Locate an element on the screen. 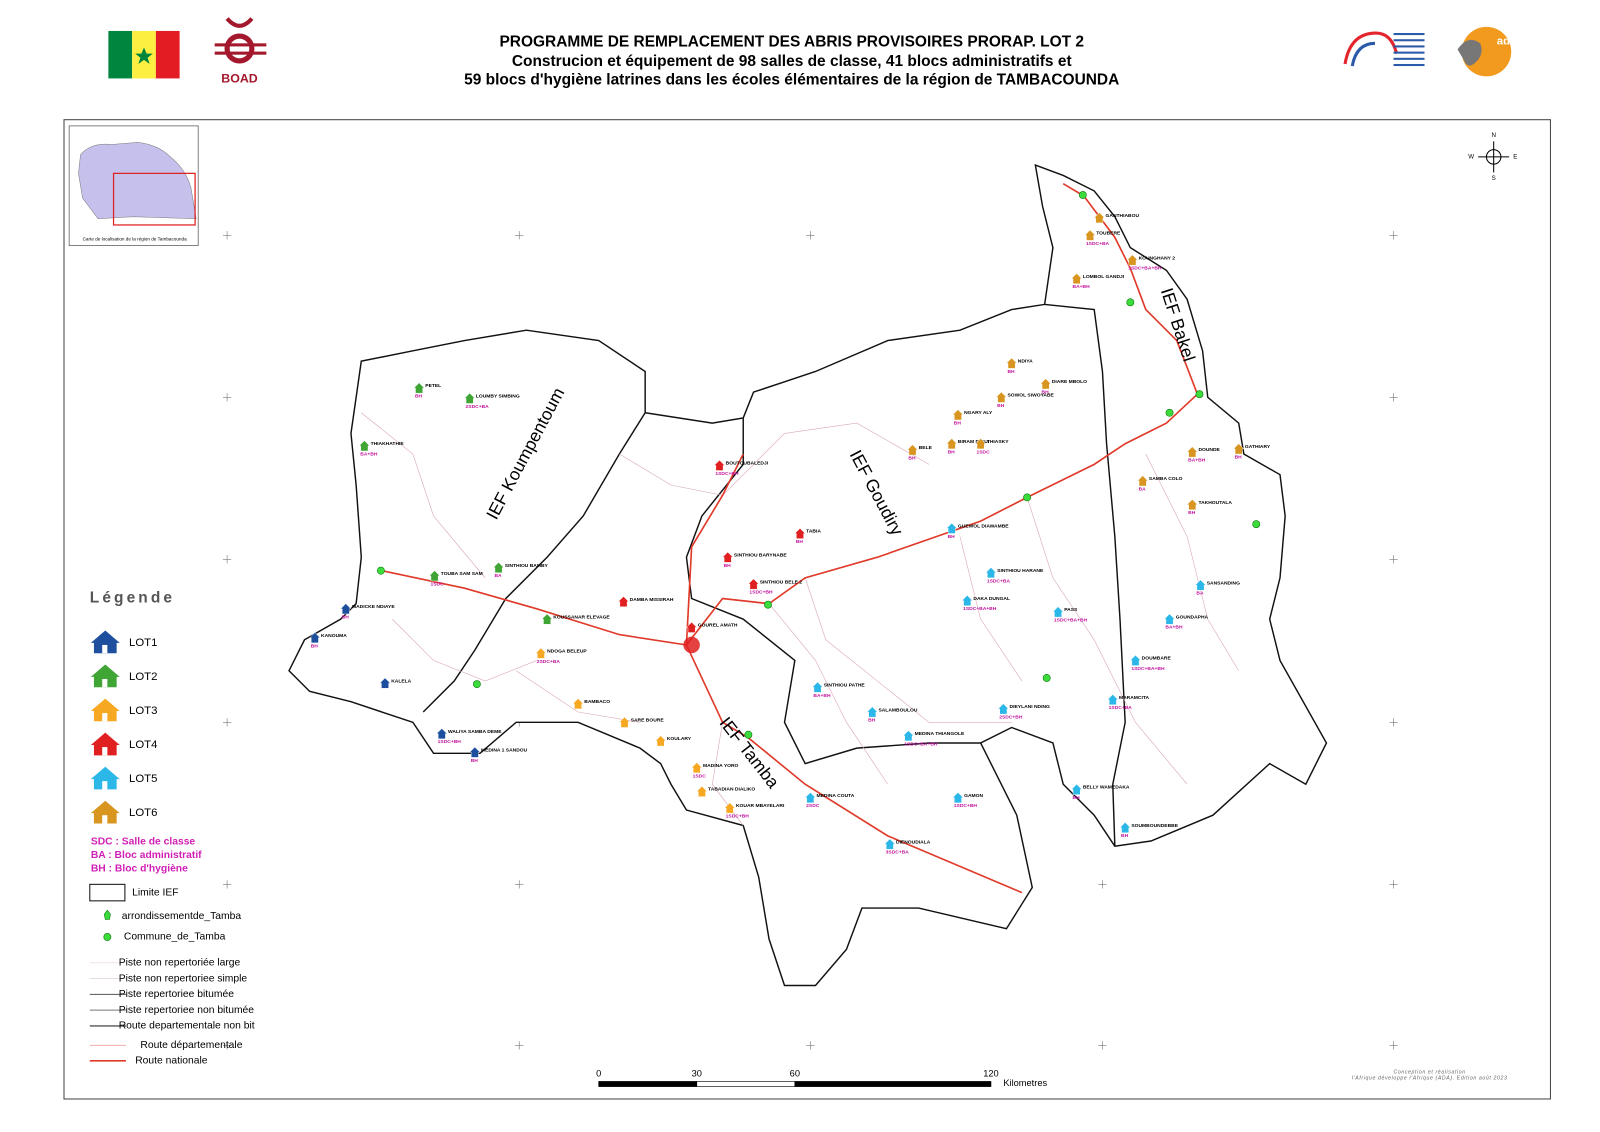  place-name: GANTHIABOU is located at coordinates (1123, 216).